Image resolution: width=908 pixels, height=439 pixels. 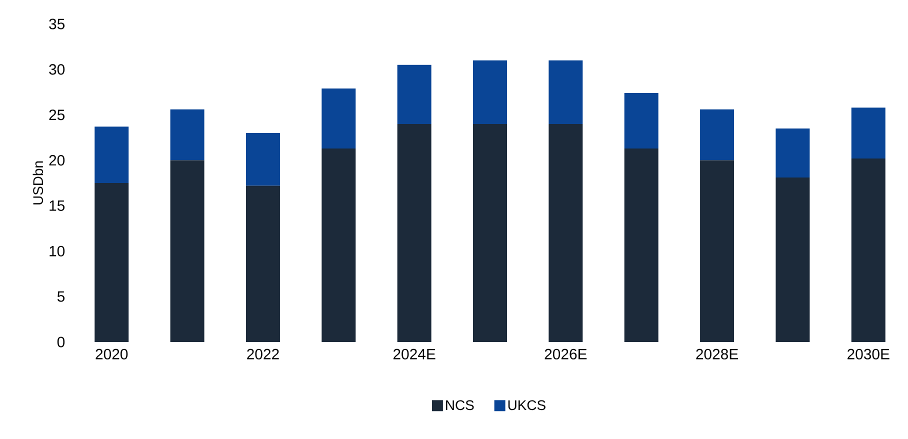 I want to click on y-axis-title: USDbn, so click(x=38, y=182).